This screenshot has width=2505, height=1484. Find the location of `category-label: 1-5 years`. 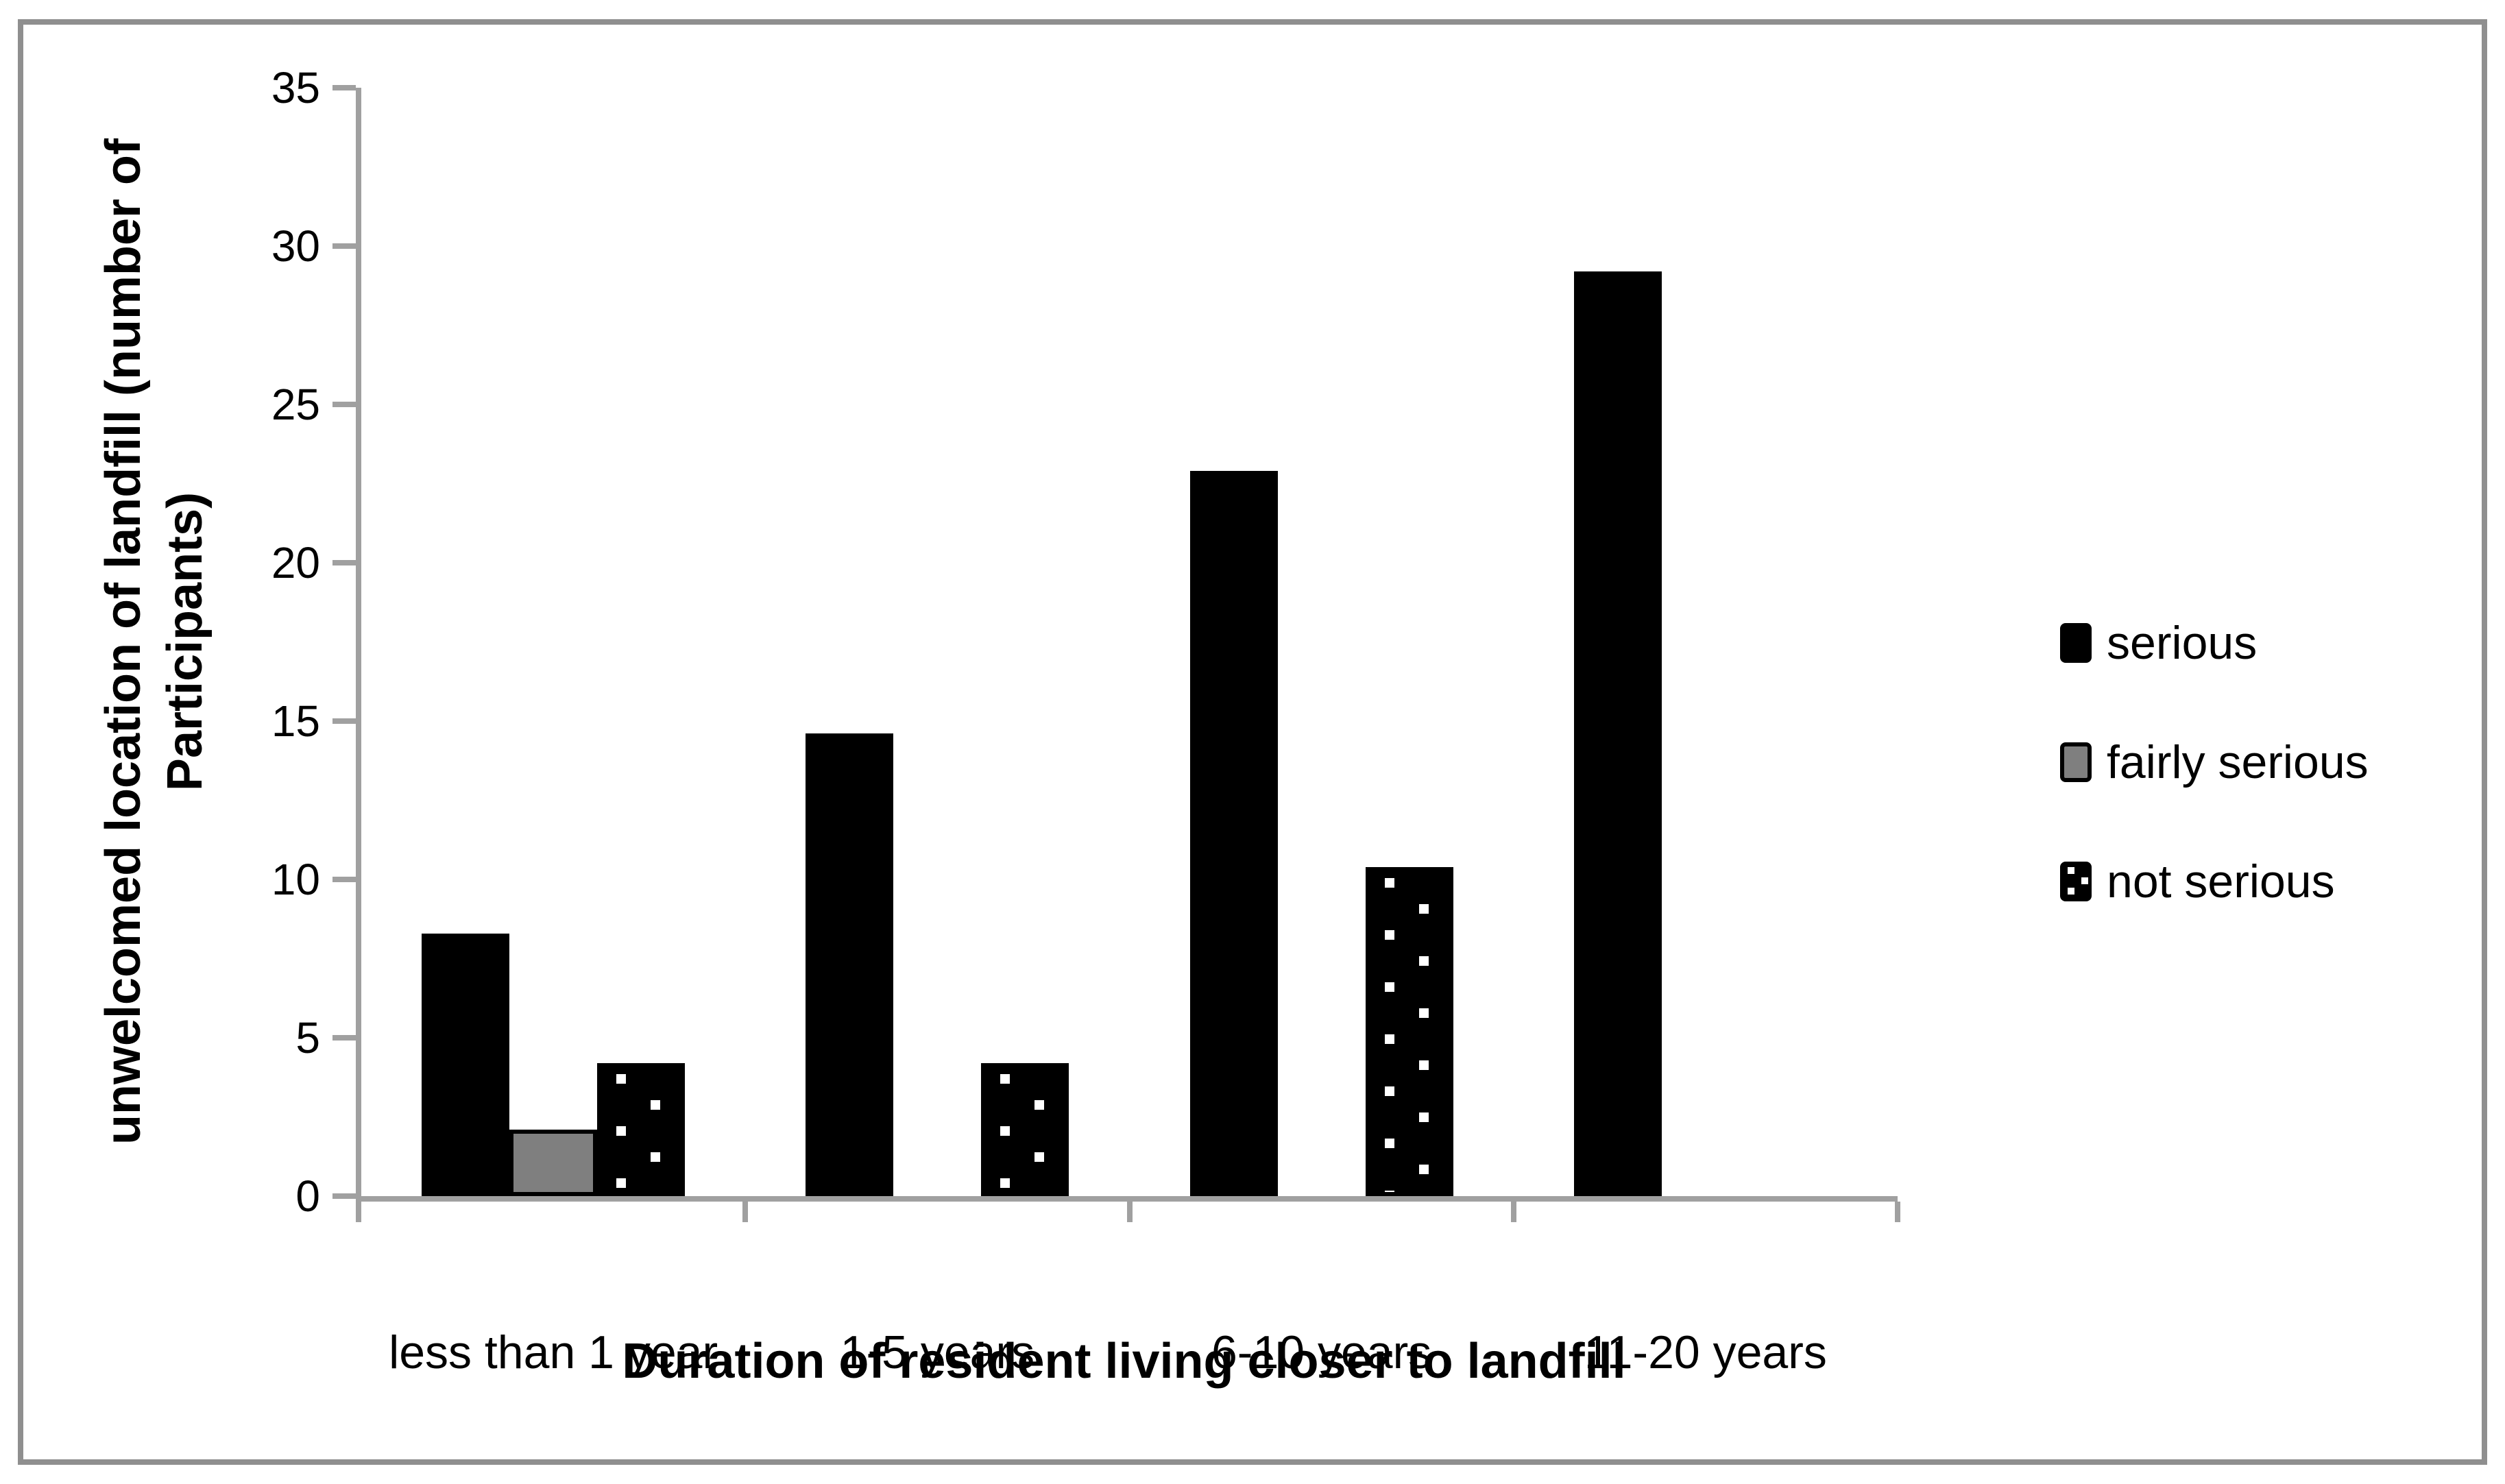

category-label: 1-5 years is located at coordinates (937, 1352).